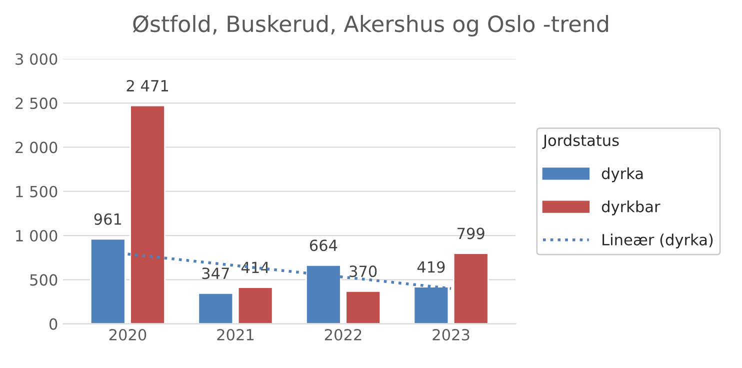  What do you see at coordinates (215, 274) in the screenshot?
I see `data-label: 347` at bounding box center [215, 274].